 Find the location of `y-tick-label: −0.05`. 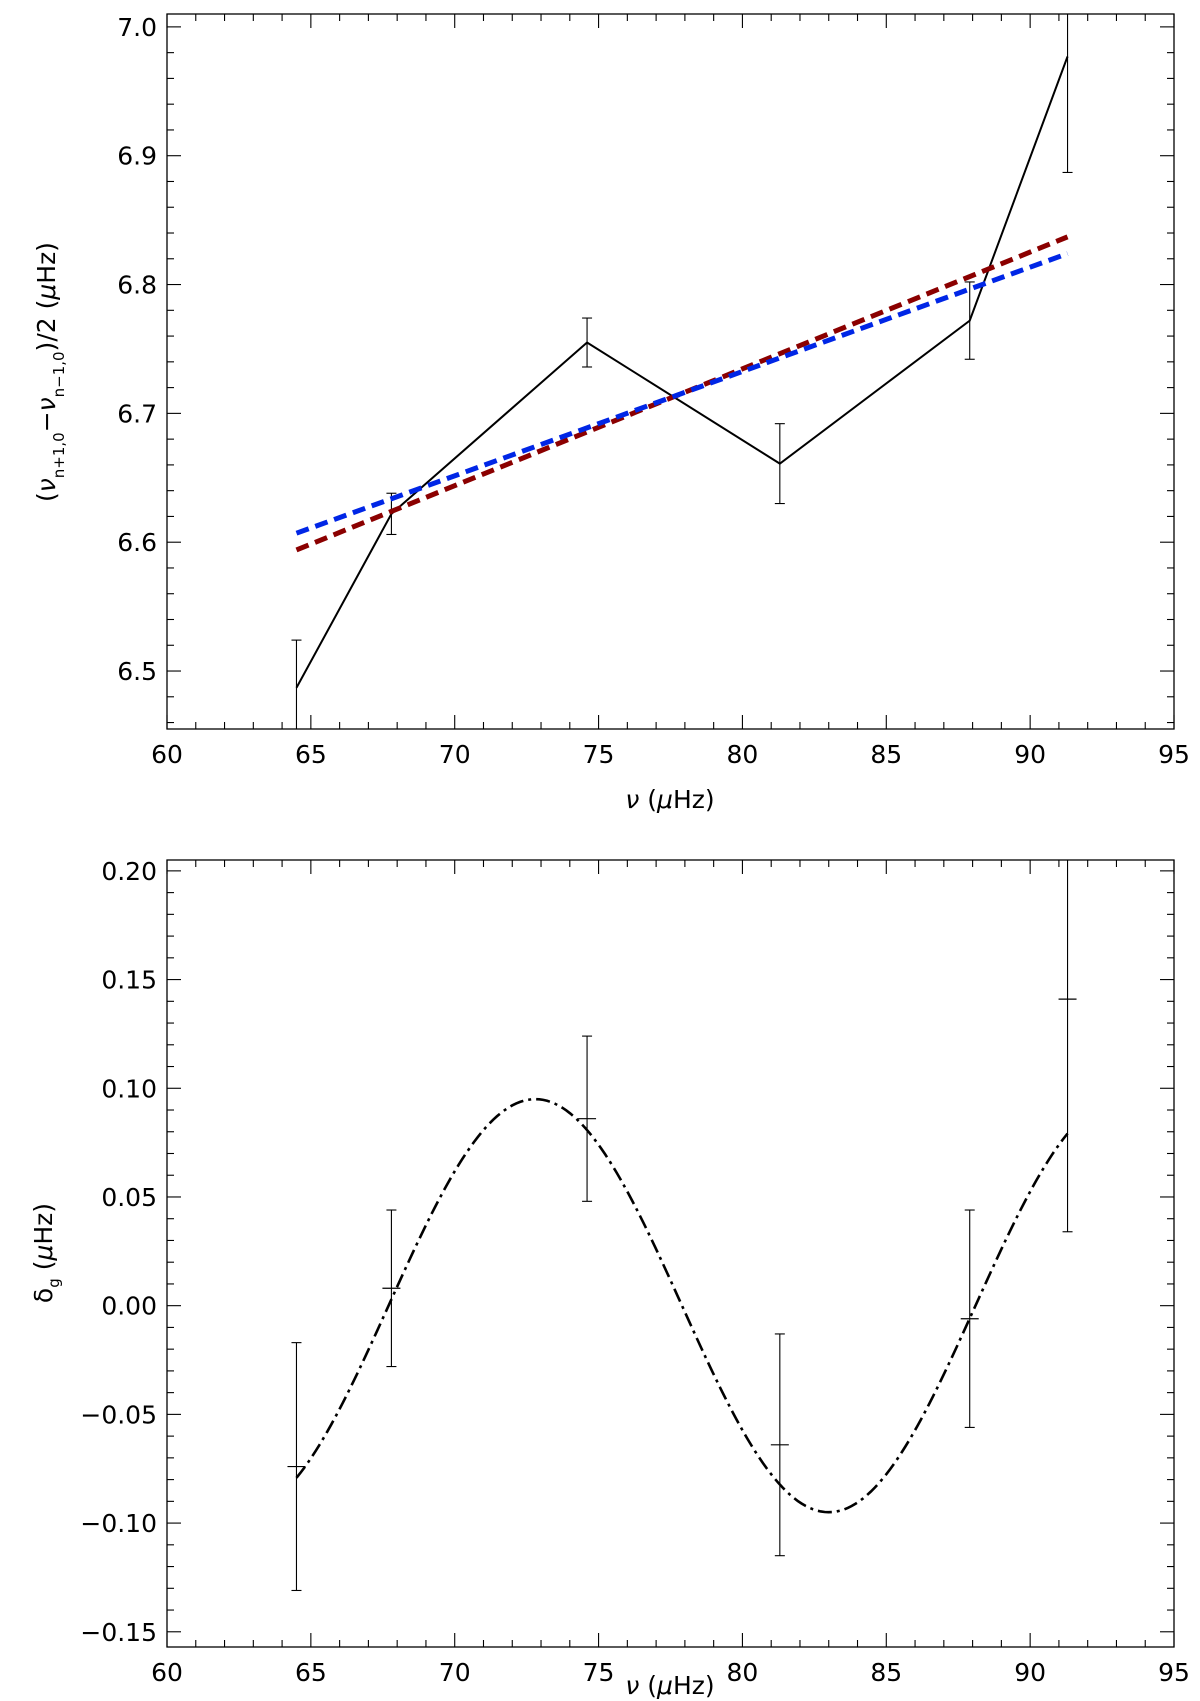

y-tick-label: −0.05 is located at coordinates (118, 1414).